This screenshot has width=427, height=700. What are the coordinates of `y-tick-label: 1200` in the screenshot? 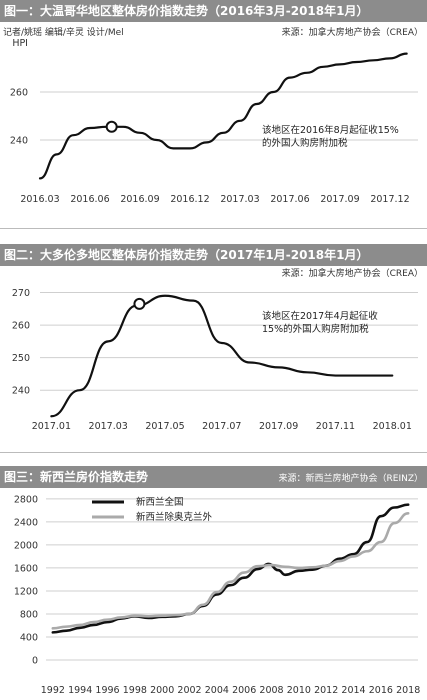 It's located at (26, 591).